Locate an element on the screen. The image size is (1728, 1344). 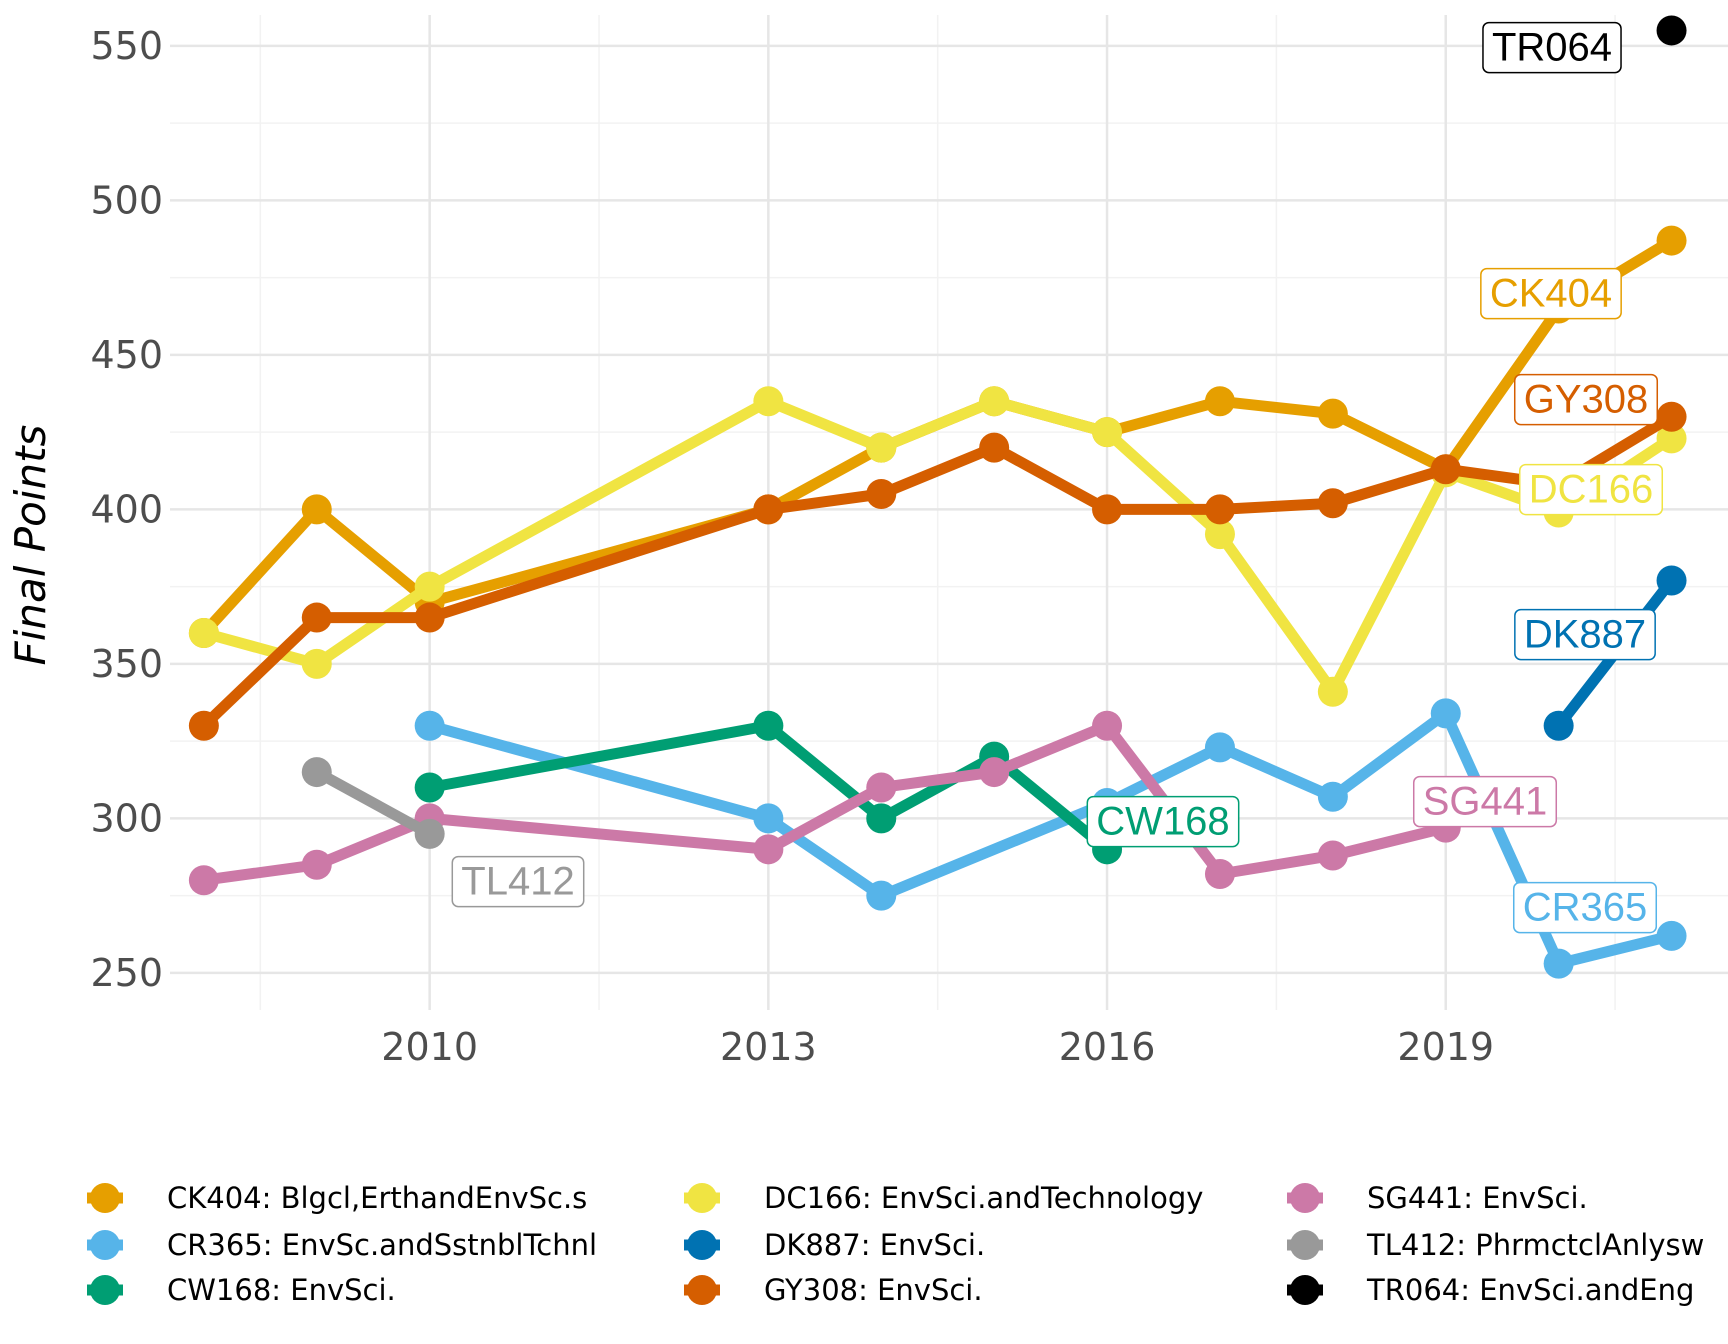
legend-label: GY308: EnvSci. is located at coordinates (873, 1290).